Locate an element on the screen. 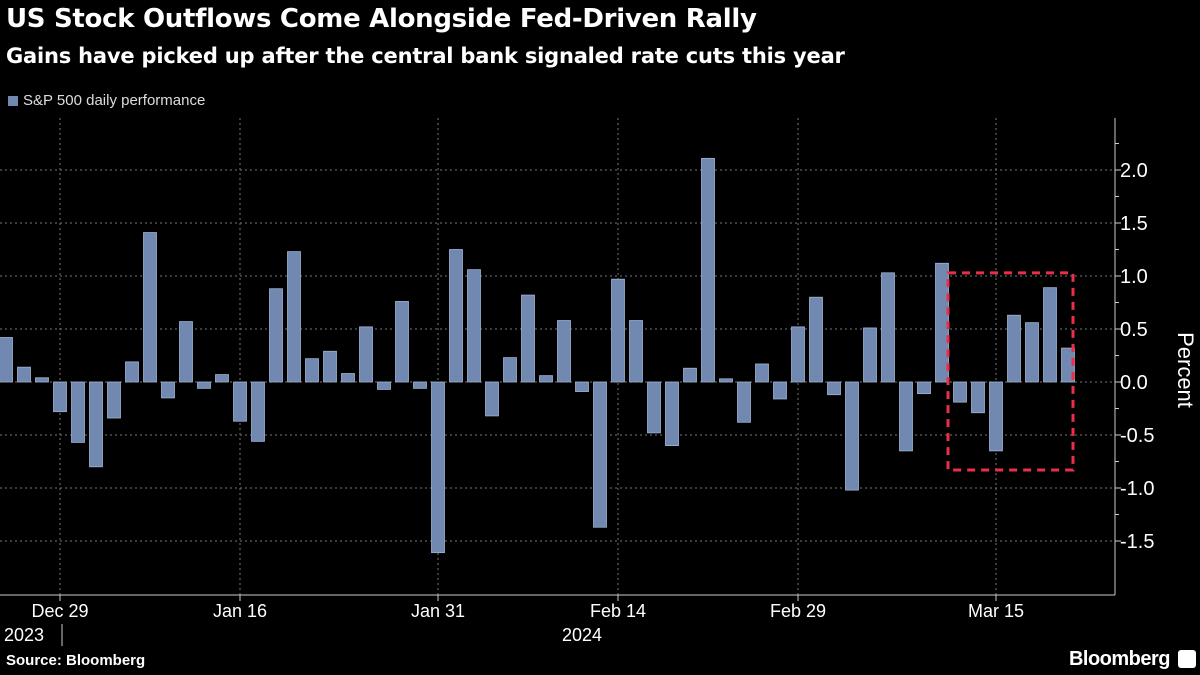 This screenshot has width=1200, height=675. y-tick-label: 1.5 is located at coordinates (1134, 224).